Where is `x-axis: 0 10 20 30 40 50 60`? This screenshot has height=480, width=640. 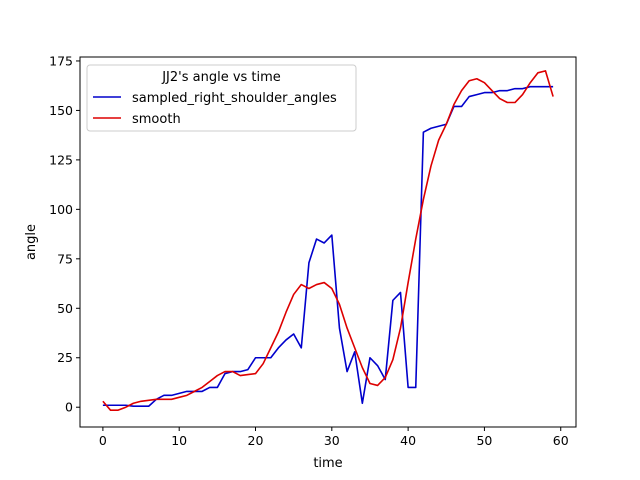
x-axis: 0 10 20 30 40 50 60 is located at coordinates (334, 437).